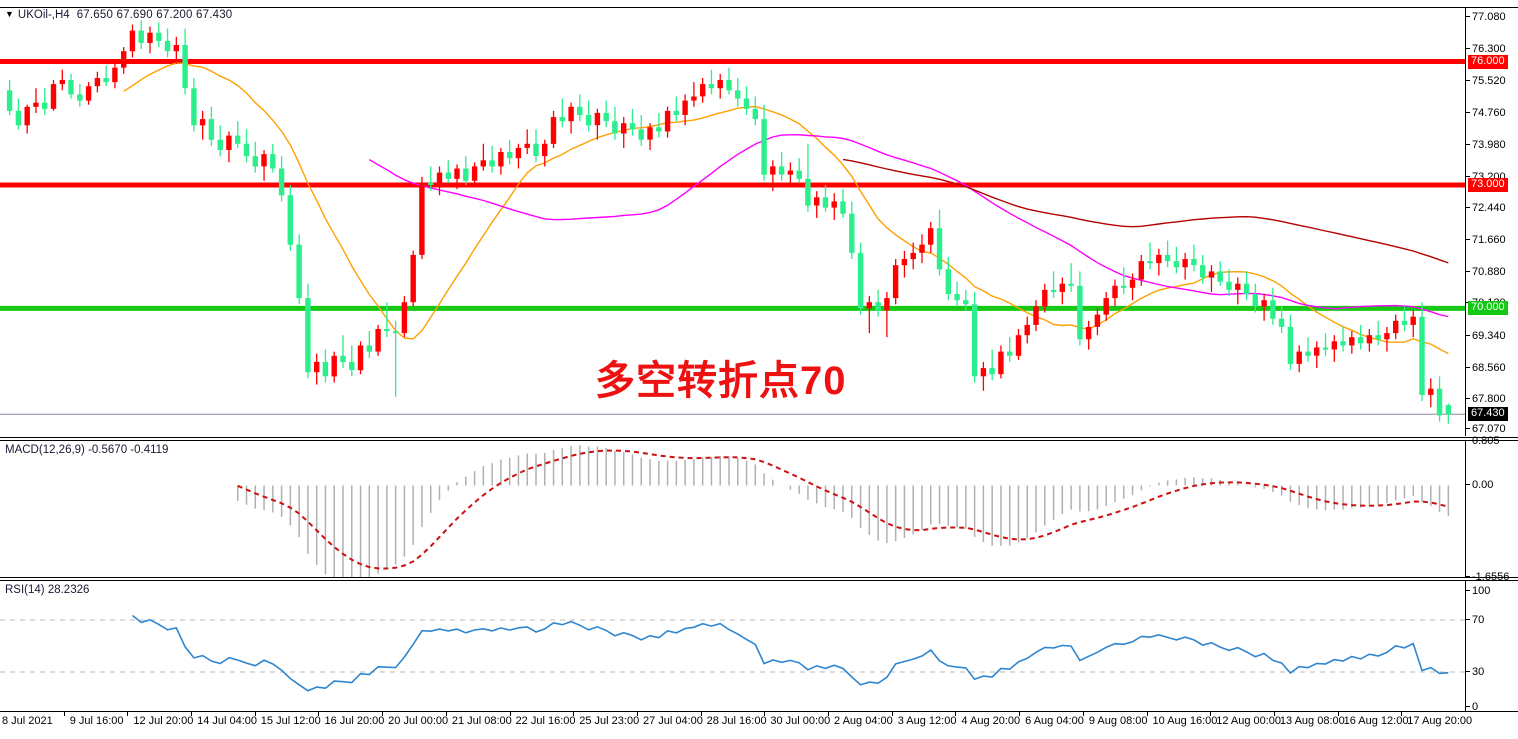 This screenshot has height=739, width=1518. Describe the element at coordinates (736, 721) in the screenshot. I see `time-axis-label: 28 Jul 16:00` at that location.